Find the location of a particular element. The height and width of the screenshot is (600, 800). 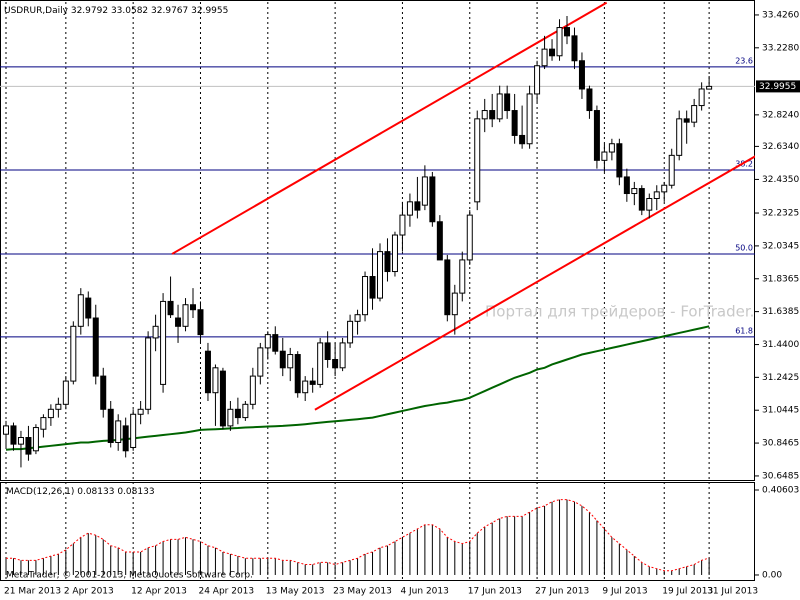

y-tick-label: 31.0445 is located at coordinates (780, 411).